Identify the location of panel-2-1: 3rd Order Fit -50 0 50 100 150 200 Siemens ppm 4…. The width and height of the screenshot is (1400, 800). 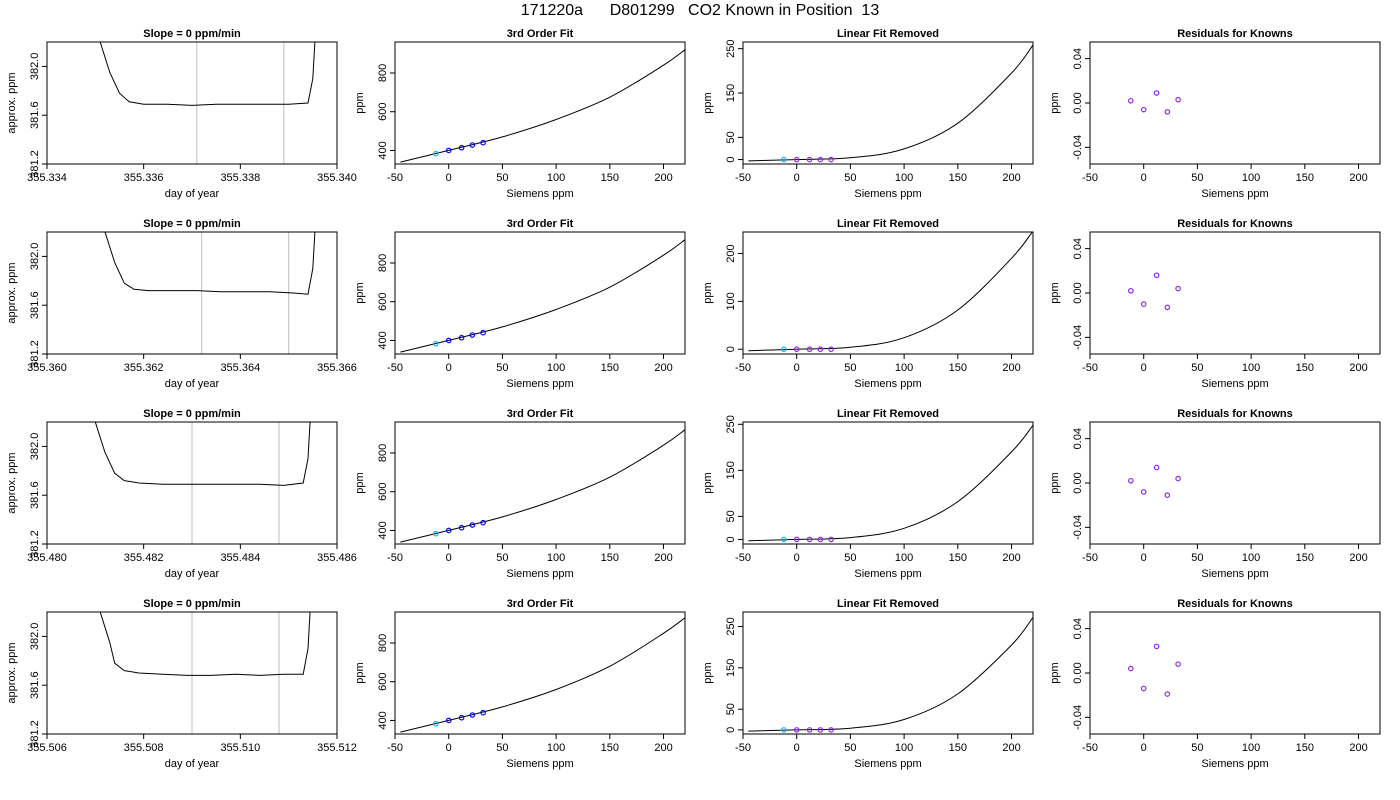
(520, 494).